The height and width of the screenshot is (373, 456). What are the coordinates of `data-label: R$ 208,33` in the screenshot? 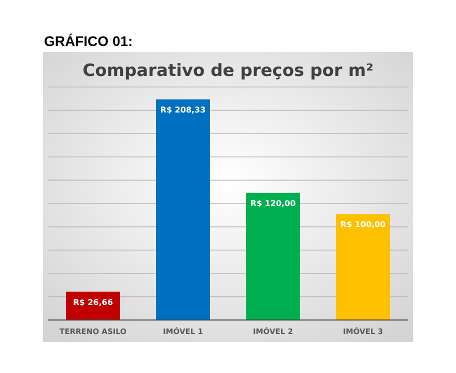 It's located at (183, 109).